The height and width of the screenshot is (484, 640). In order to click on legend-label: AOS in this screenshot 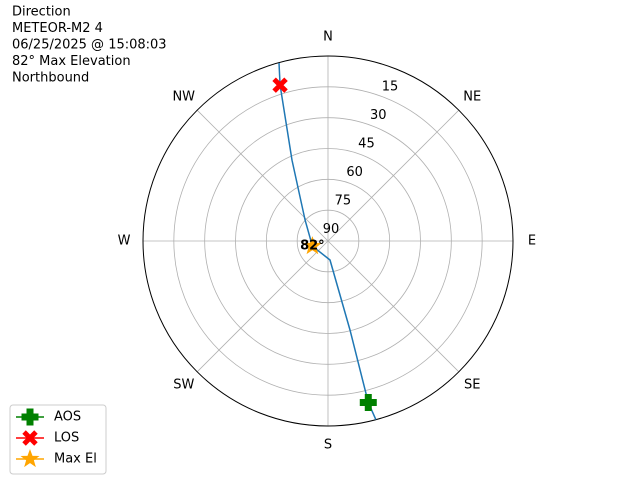, I will do `click(67, 417)`.